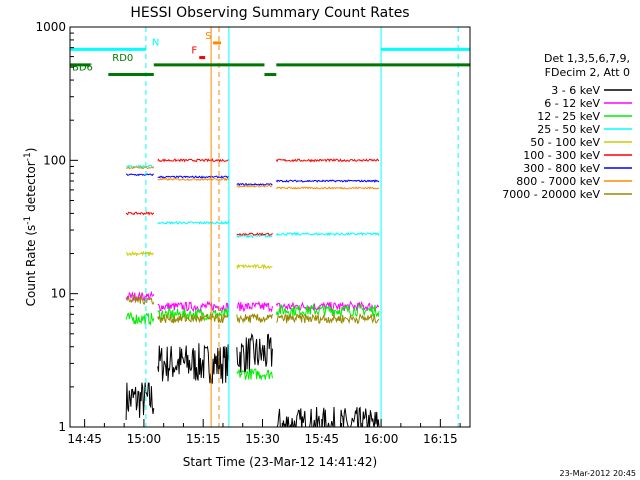  I want to click on series-300-800-kev-line, so click(252, 180).